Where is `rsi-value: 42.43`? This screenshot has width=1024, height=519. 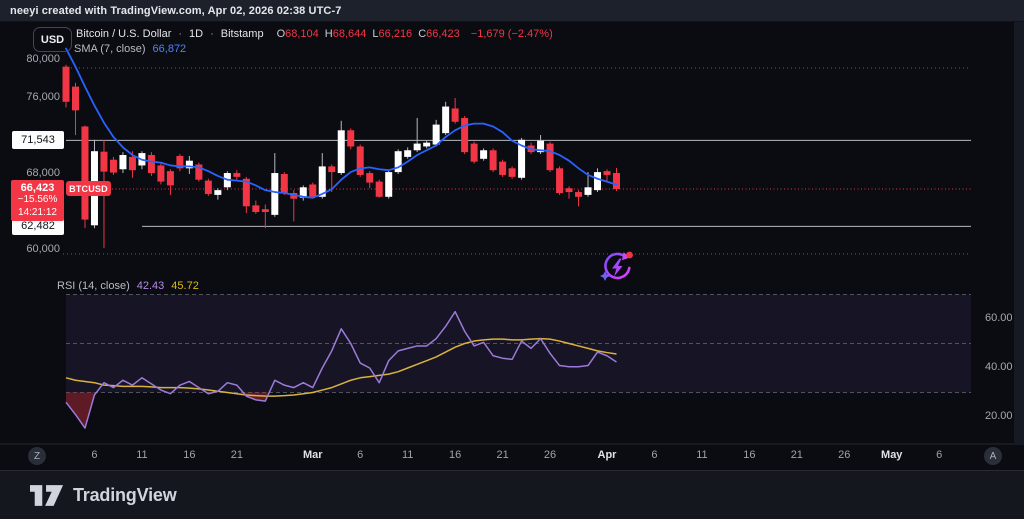
rsi-value: 42.43 is located at coordinates (150, 286).